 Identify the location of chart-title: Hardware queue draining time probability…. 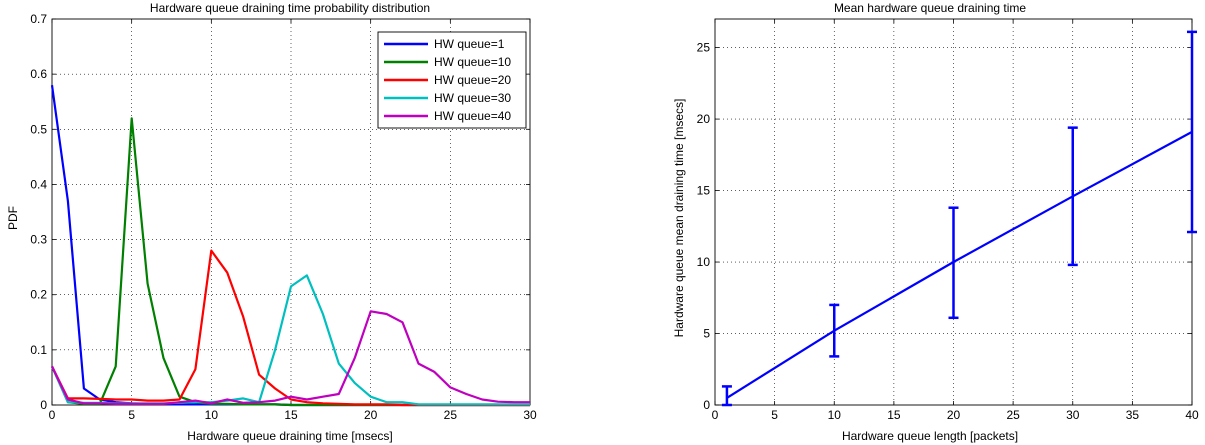
(290, 8).